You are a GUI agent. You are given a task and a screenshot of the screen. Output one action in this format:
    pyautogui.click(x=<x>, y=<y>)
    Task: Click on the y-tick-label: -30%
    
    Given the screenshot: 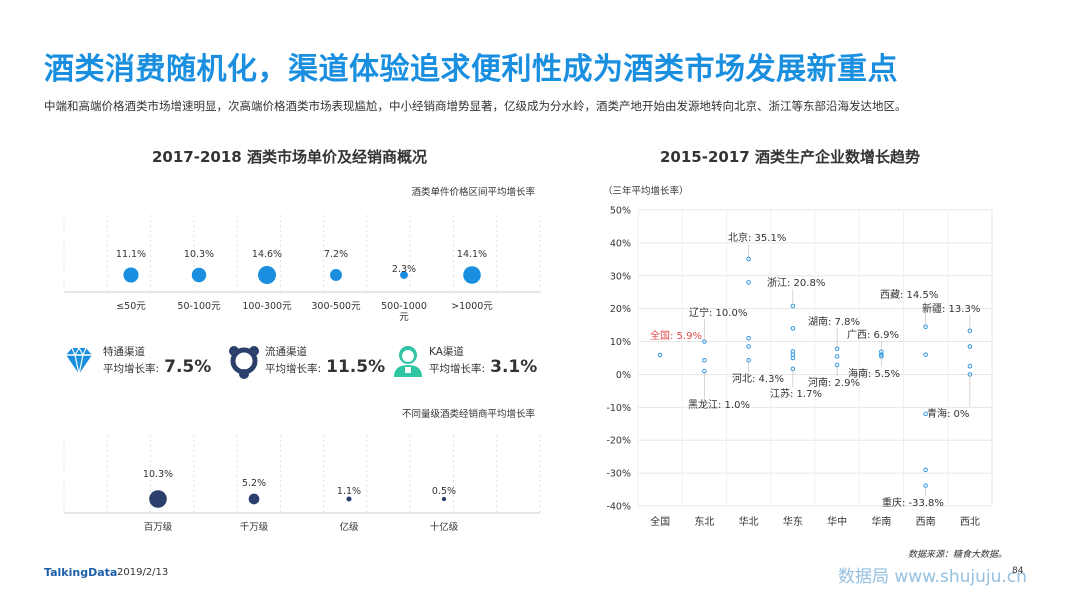 What is the action you would take?
    pyautogui.click(x=618, y=474)
    